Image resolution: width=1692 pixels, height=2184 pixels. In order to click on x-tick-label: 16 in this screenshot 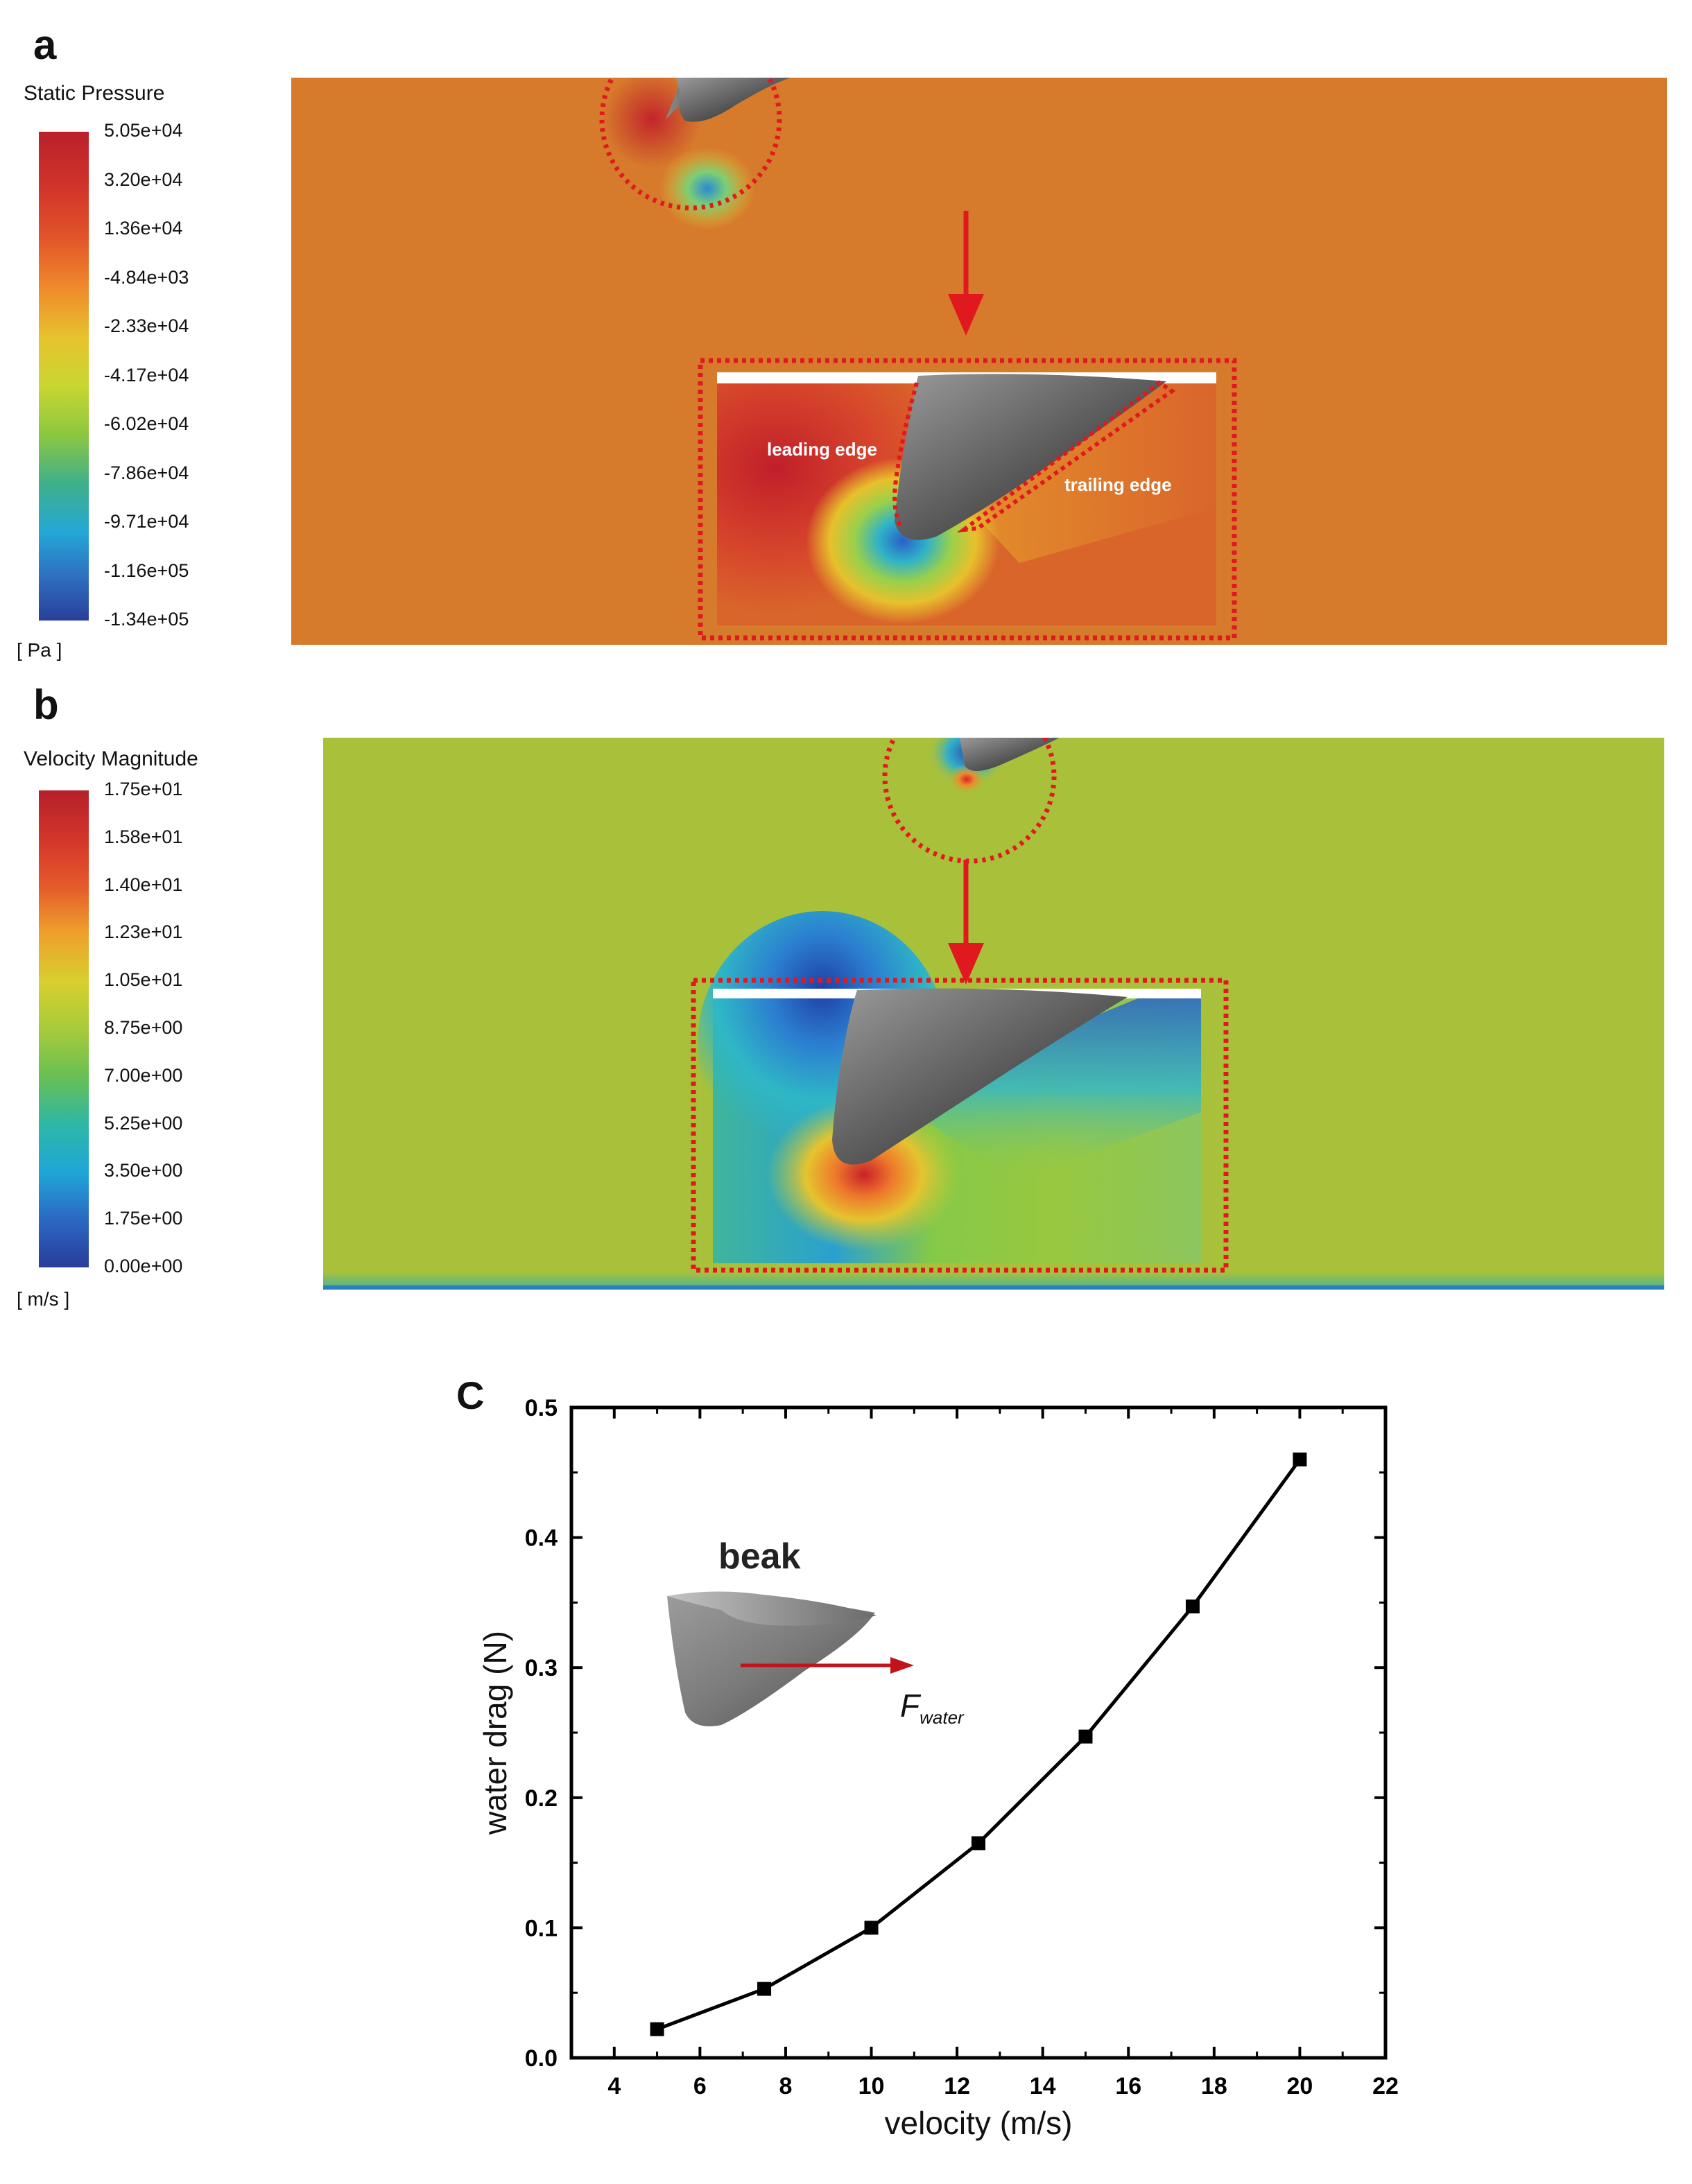, I will do `click(1128, 2086)`.